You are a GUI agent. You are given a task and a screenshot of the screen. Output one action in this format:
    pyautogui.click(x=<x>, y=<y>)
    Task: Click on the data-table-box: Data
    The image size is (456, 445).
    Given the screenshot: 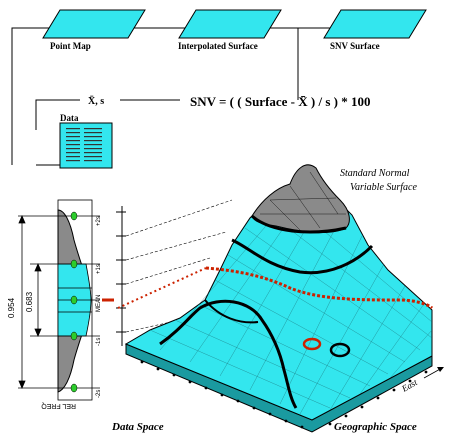 What is the action you would take?
    pyautogui.click(x=86, y=141)
    